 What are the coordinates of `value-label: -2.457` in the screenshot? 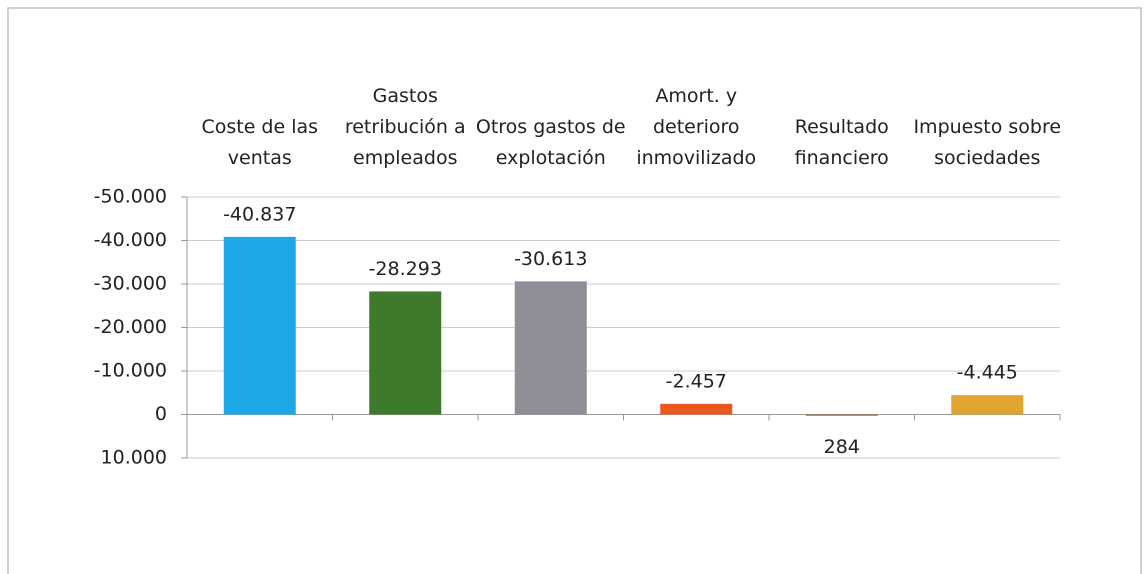 It's located at (696, 381).